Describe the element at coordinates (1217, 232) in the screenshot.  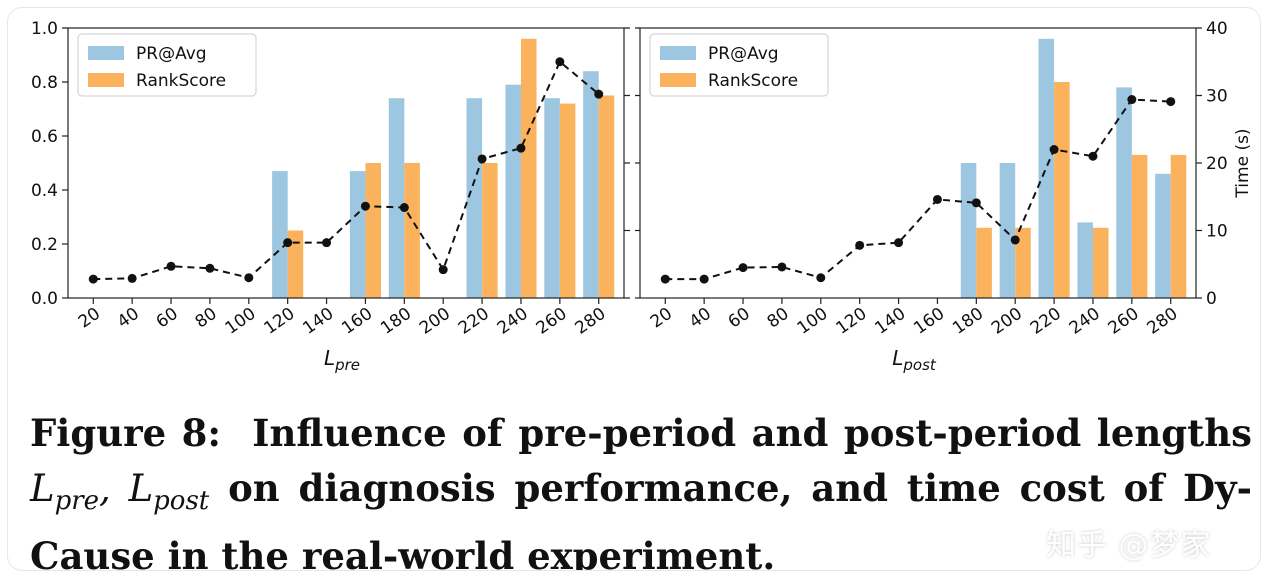
I see `y2-tick-label: 10` at that location.